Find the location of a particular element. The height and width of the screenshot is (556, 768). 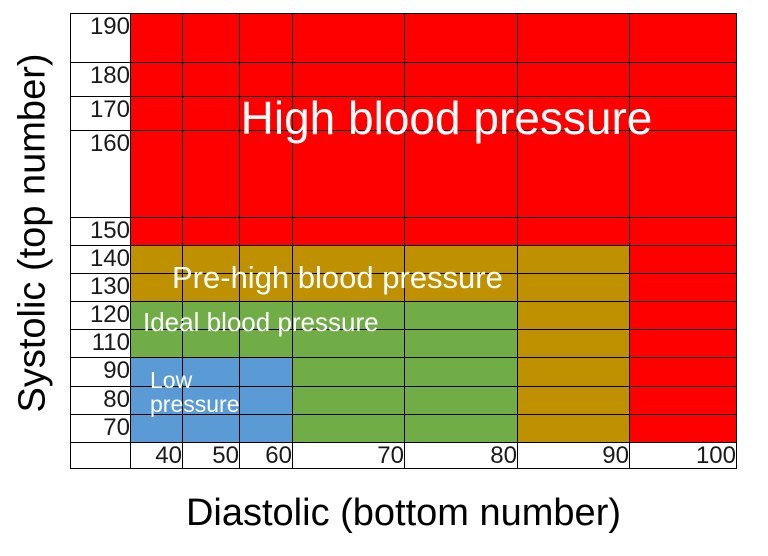

y-tick-120: 120 is located at coordinates (100, 315).